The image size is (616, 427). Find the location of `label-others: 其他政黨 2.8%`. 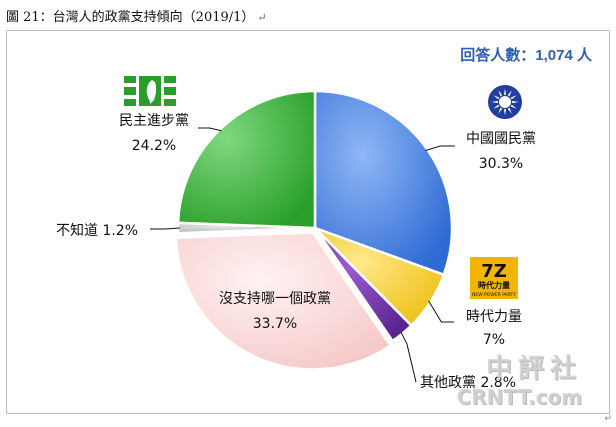

label-others: 其他政黨 2.8% is located at coordinates (468, 382).